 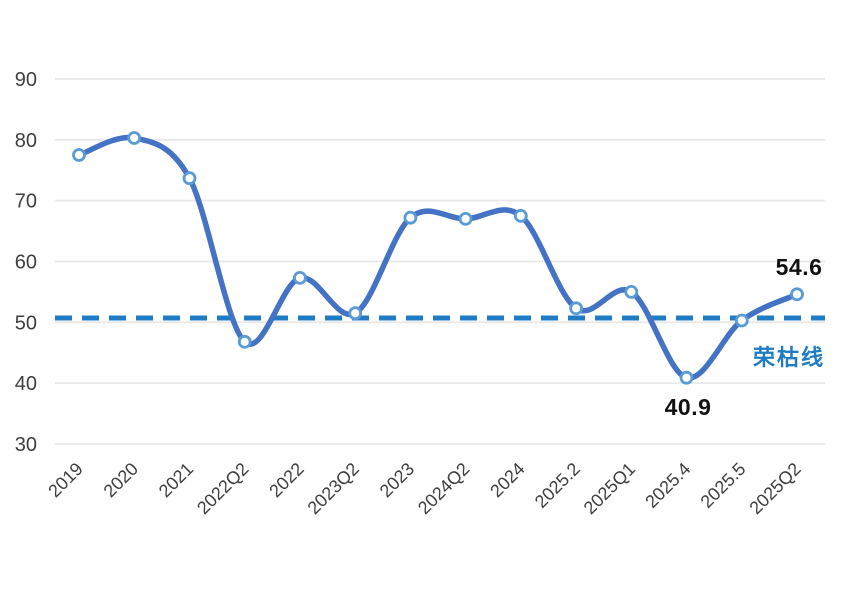 What do you see at coordinates (26, 384) in the screenshot?
I see `y-tick-label: 40` at bounding box center [26, 384].